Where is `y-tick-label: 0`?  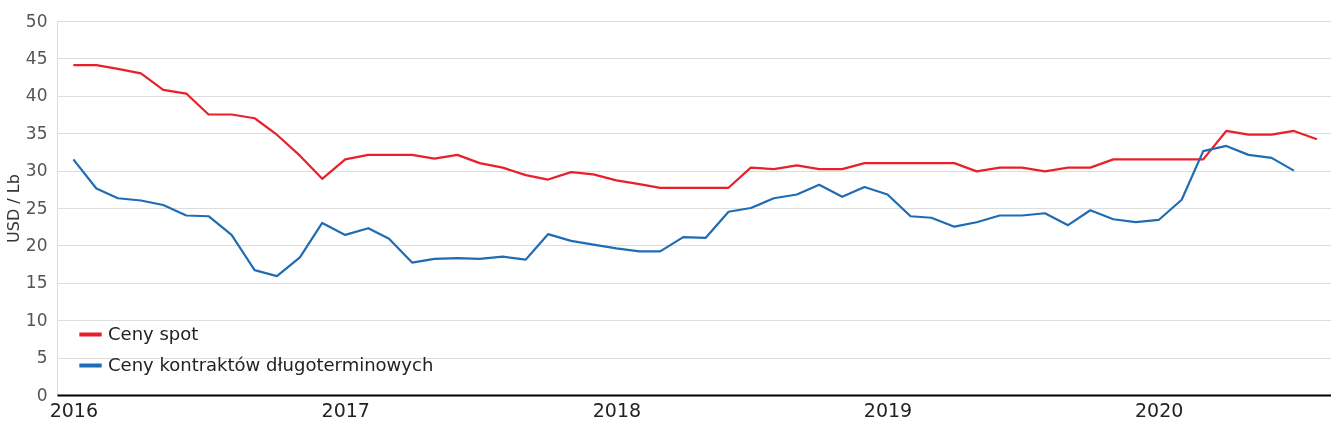 y-tick-label: 0 is located at coordinates (42, 394).